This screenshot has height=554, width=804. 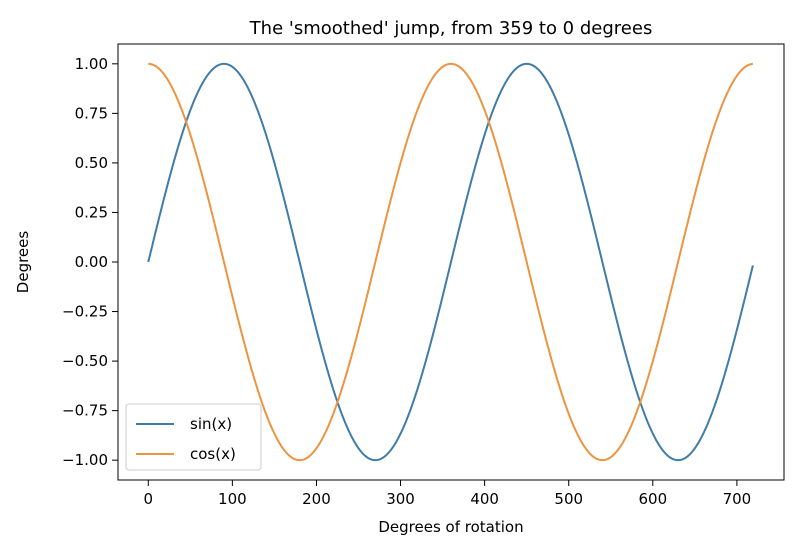 I want to click on x-axis-label: Degrees of rotation, so click(x=450, y=527).